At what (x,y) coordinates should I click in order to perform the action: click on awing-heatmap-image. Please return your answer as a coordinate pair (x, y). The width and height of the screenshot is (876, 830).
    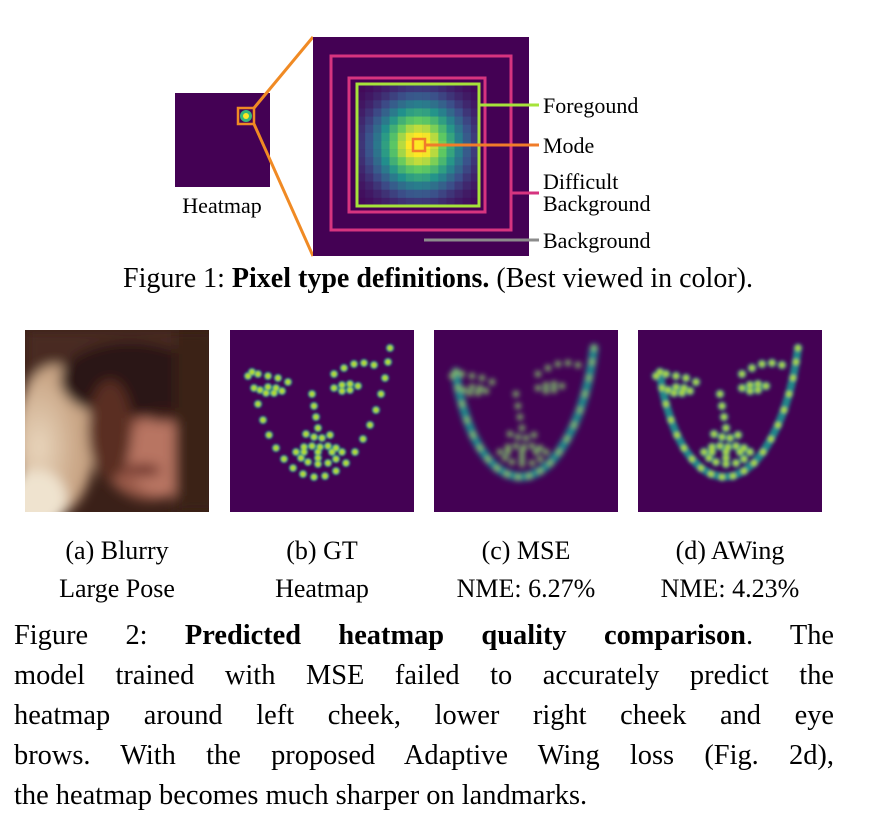
    Looking at the image, I should click on (730, 421).